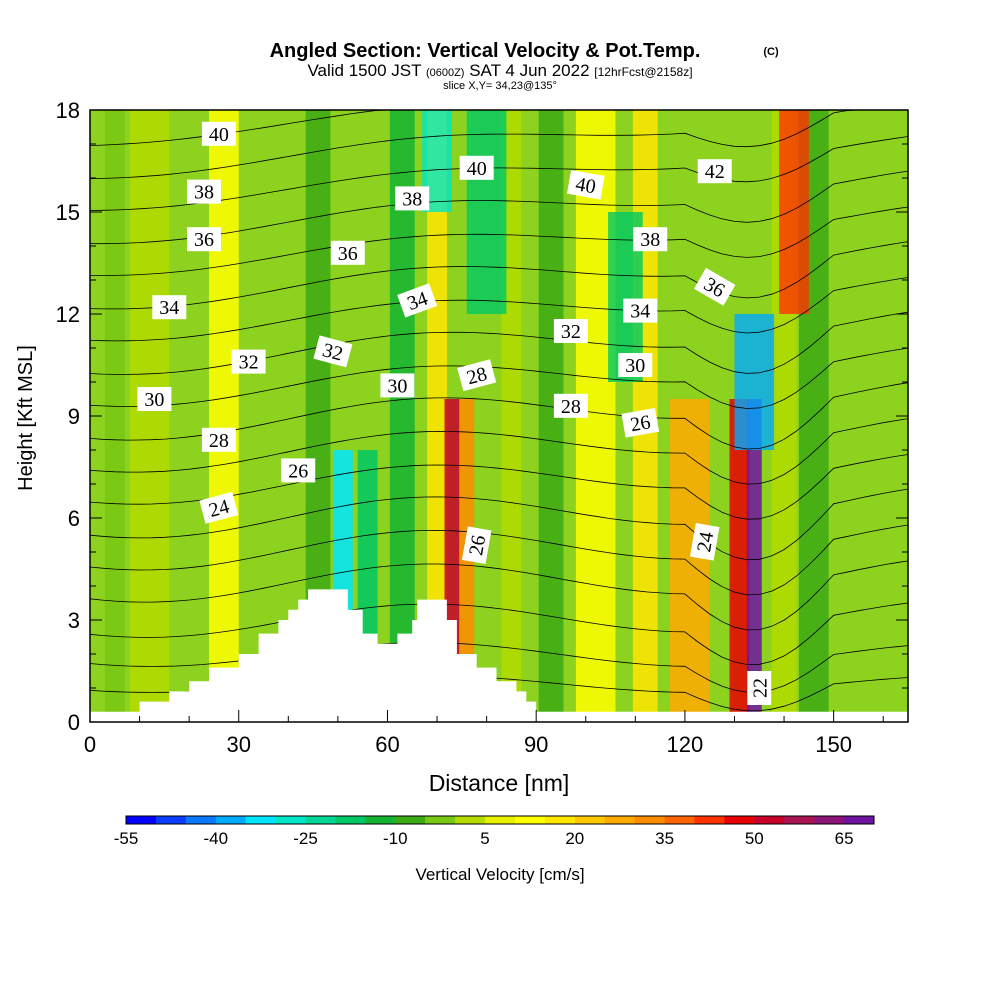 The image size is (1000, 1000). What do you see at coordinates (68, 110) in the screenshot?
I see `y-tick-label-18: 18` at bounding box center [68, 110].